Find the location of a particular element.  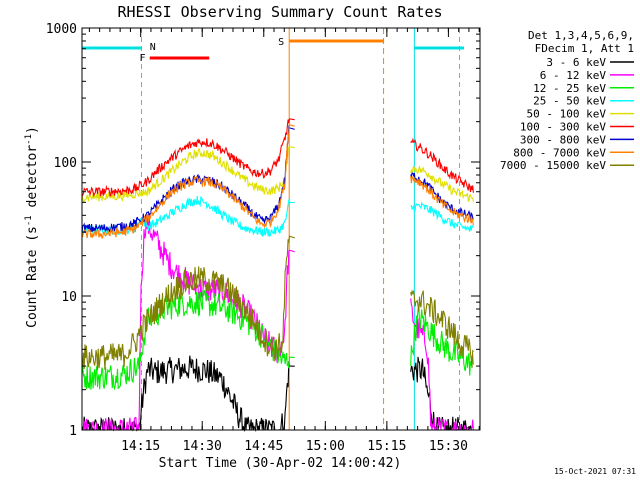

series-800_7000keV is located at coordinates (277, 181).